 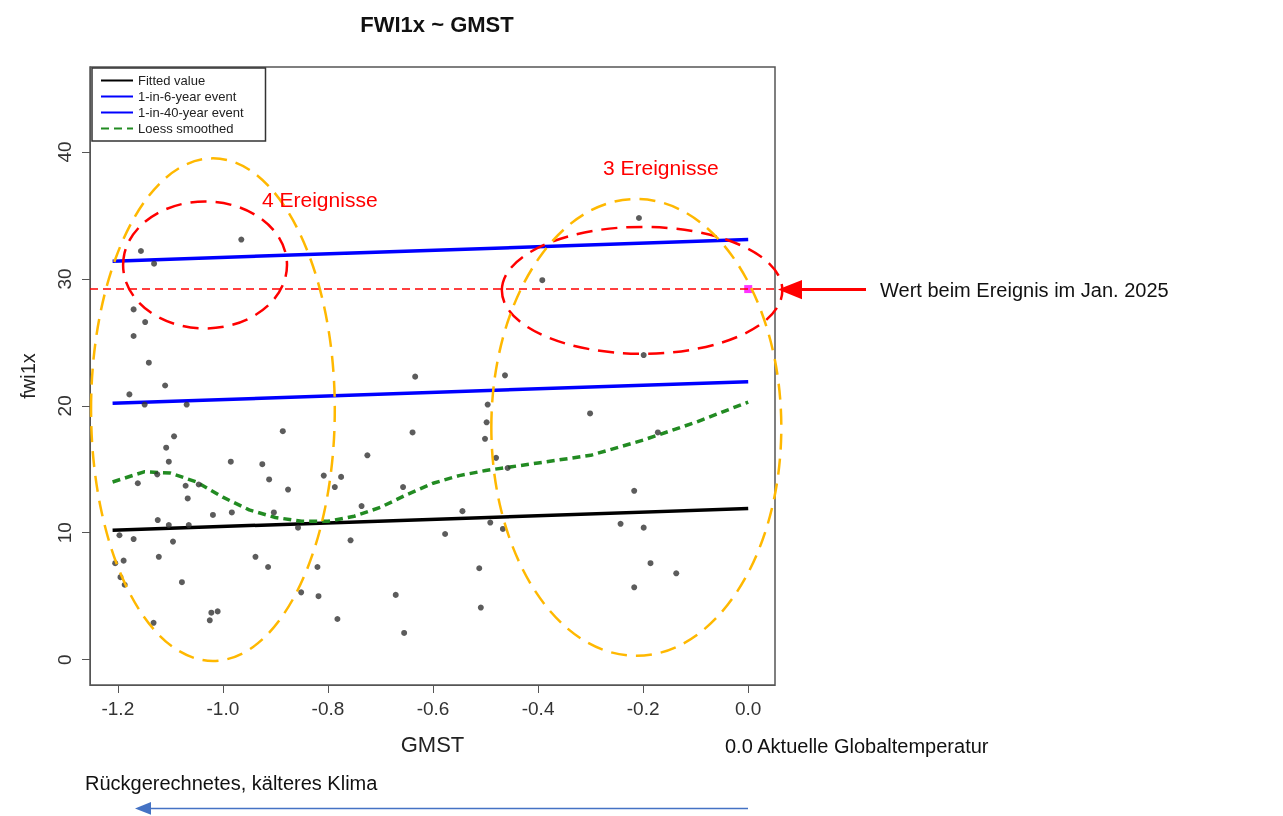 I want to click on line-series, so click(x=430, y=462).